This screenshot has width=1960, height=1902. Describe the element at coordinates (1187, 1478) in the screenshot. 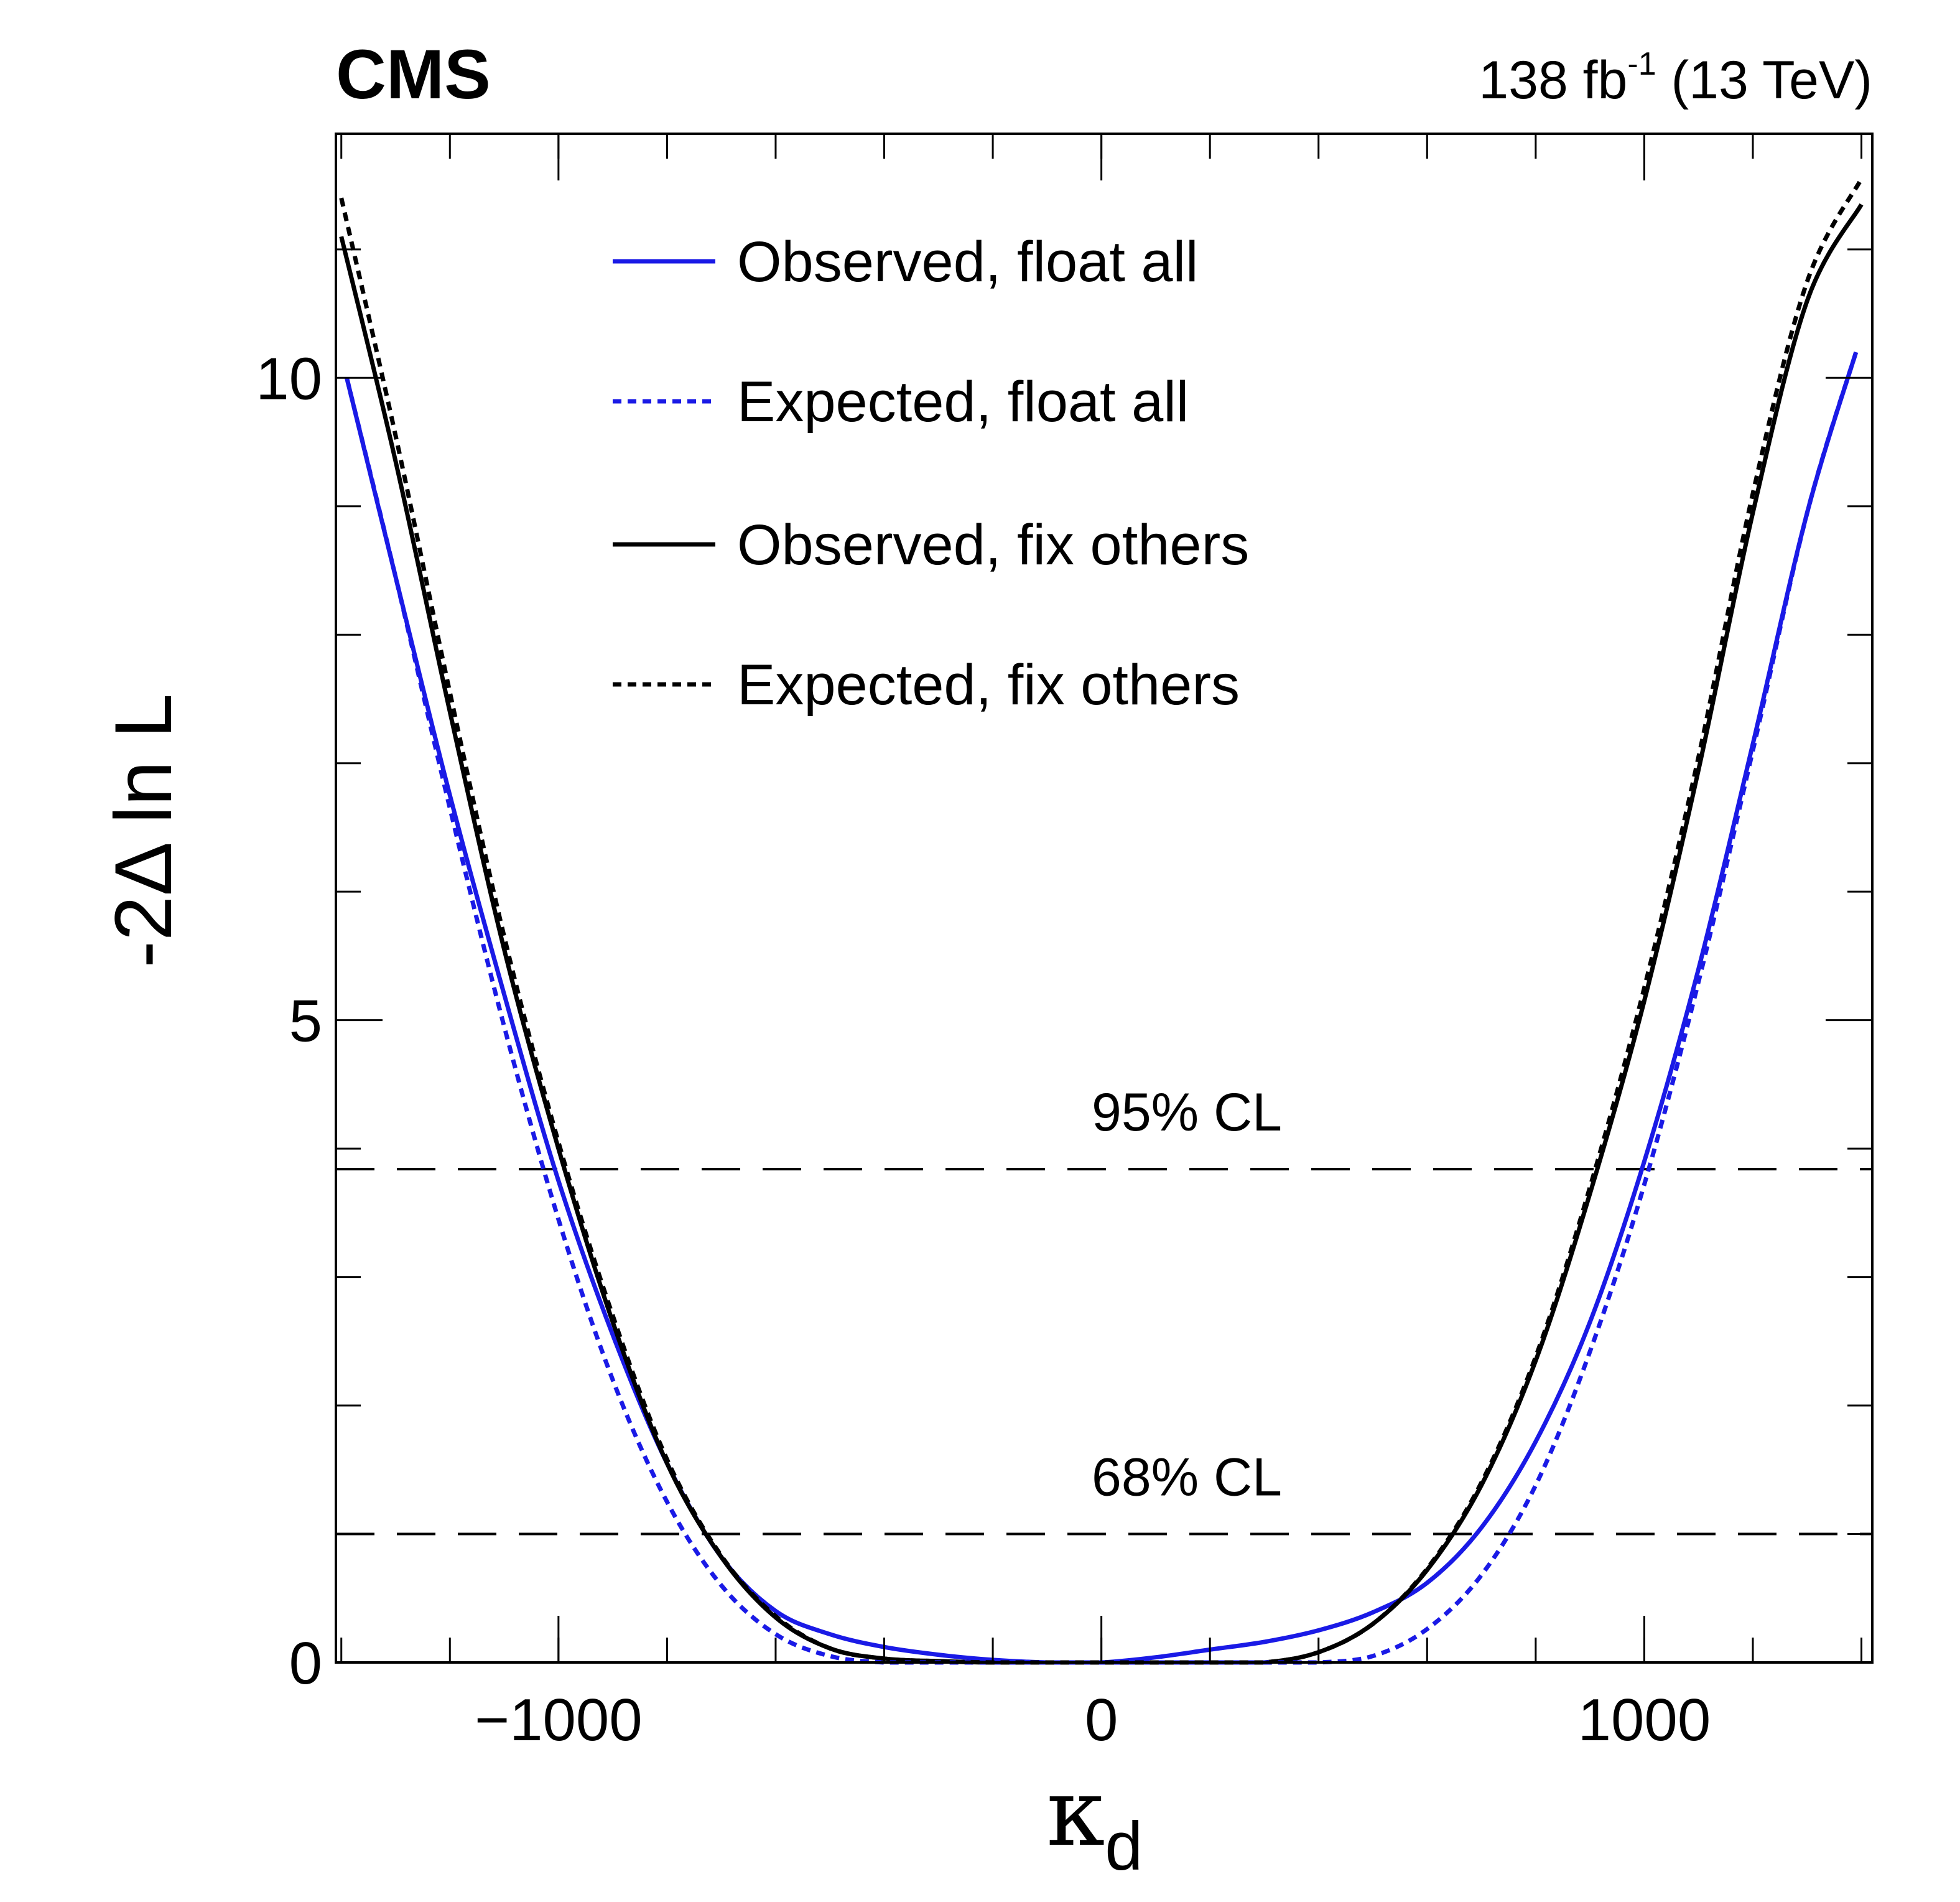

I see `cl-label: 68% CL` at that location.